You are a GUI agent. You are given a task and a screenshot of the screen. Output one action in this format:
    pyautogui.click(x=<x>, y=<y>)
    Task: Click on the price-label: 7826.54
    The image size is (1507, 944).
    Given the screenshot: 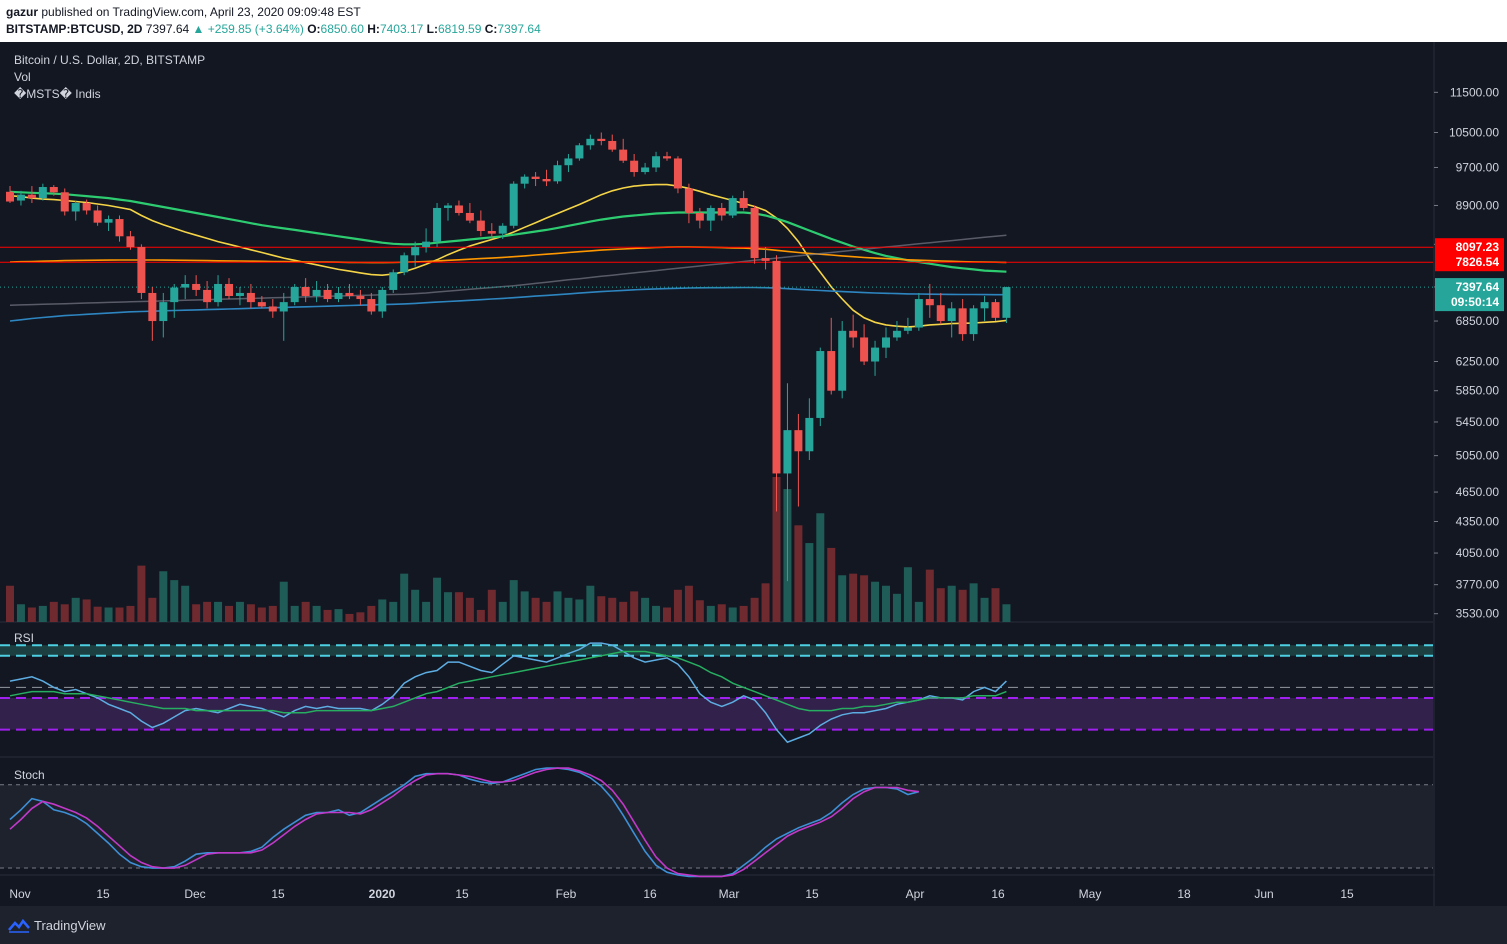 What is the action you would take?
    pyautogui.click(x=1478, y=262)
    